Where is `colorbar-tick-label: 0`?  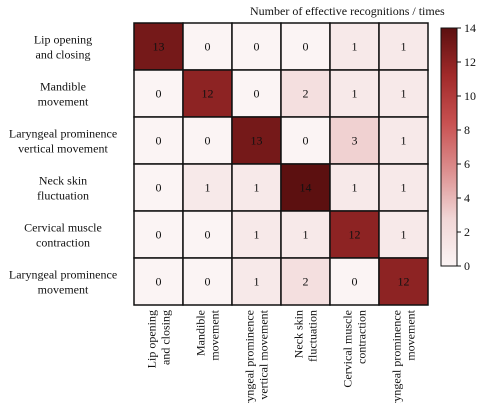
colorbar-tick-label: 0 is located at coordinates (467, 266).